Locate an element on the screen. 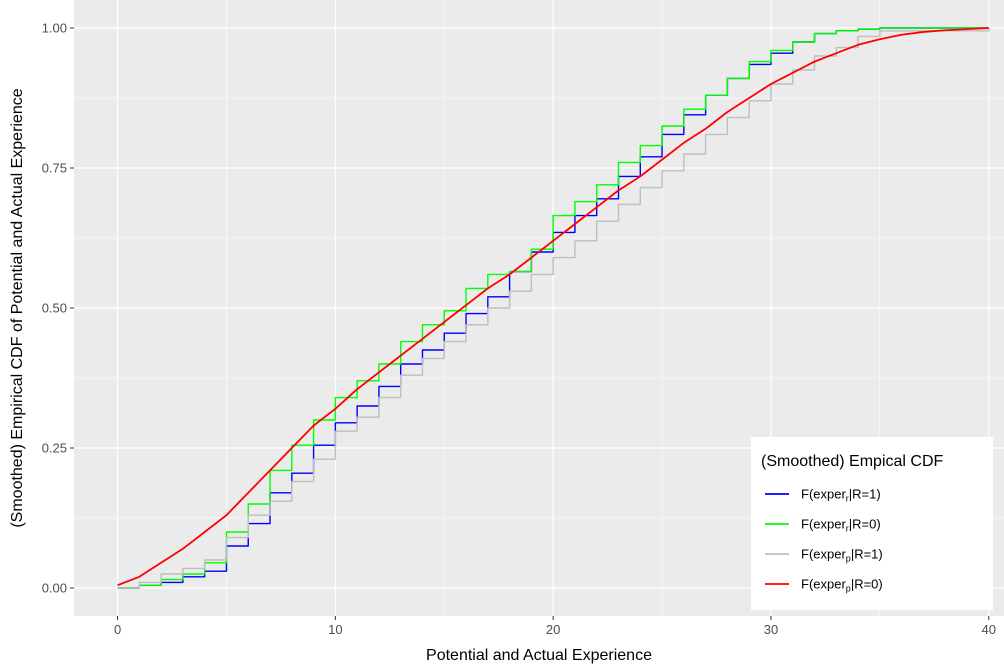 The image size is (1004, 666). legend-title: (Smoothed) Empical CDF is located at coordinates (852, 461).